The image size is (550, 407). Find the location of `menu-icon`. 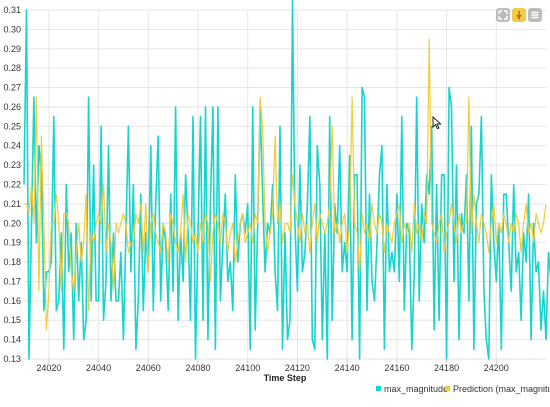

menu-icon is located at coordinates (535, 15).